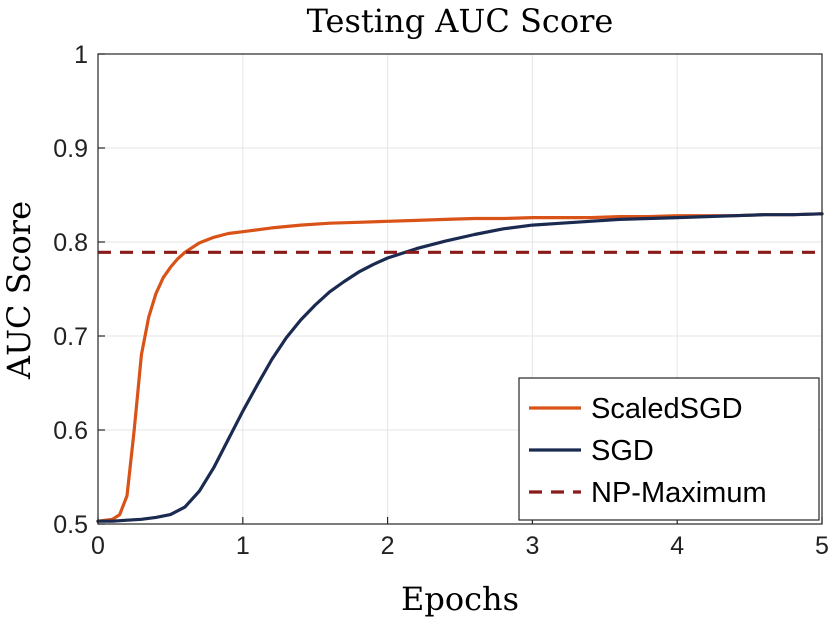 This screenshot has height=623, width=830. Describe the element at coordinates (622, 451) in the screenshot. I see `legend-entry: SGD` at that location.